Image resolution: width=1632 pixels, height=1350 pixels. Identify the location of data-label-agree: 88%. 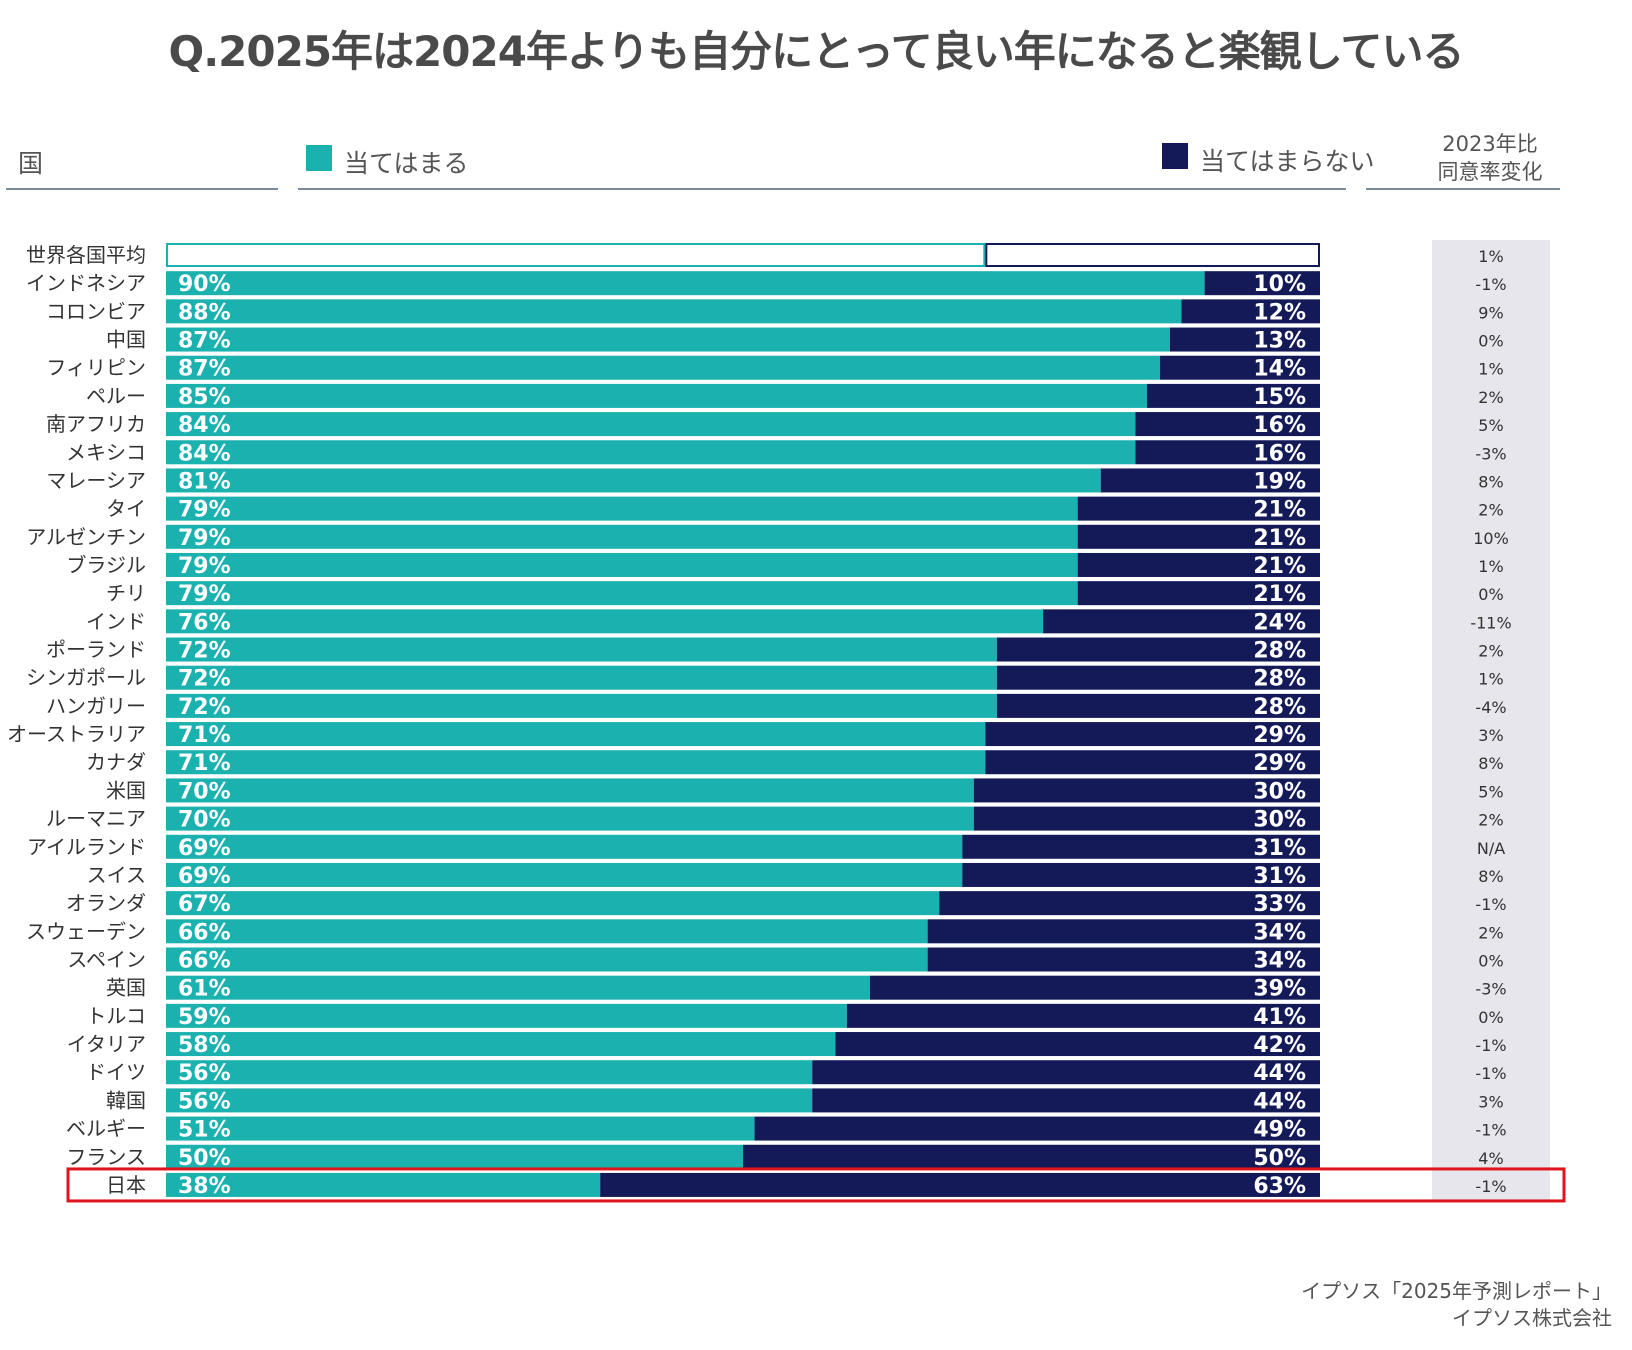
(204, 312).